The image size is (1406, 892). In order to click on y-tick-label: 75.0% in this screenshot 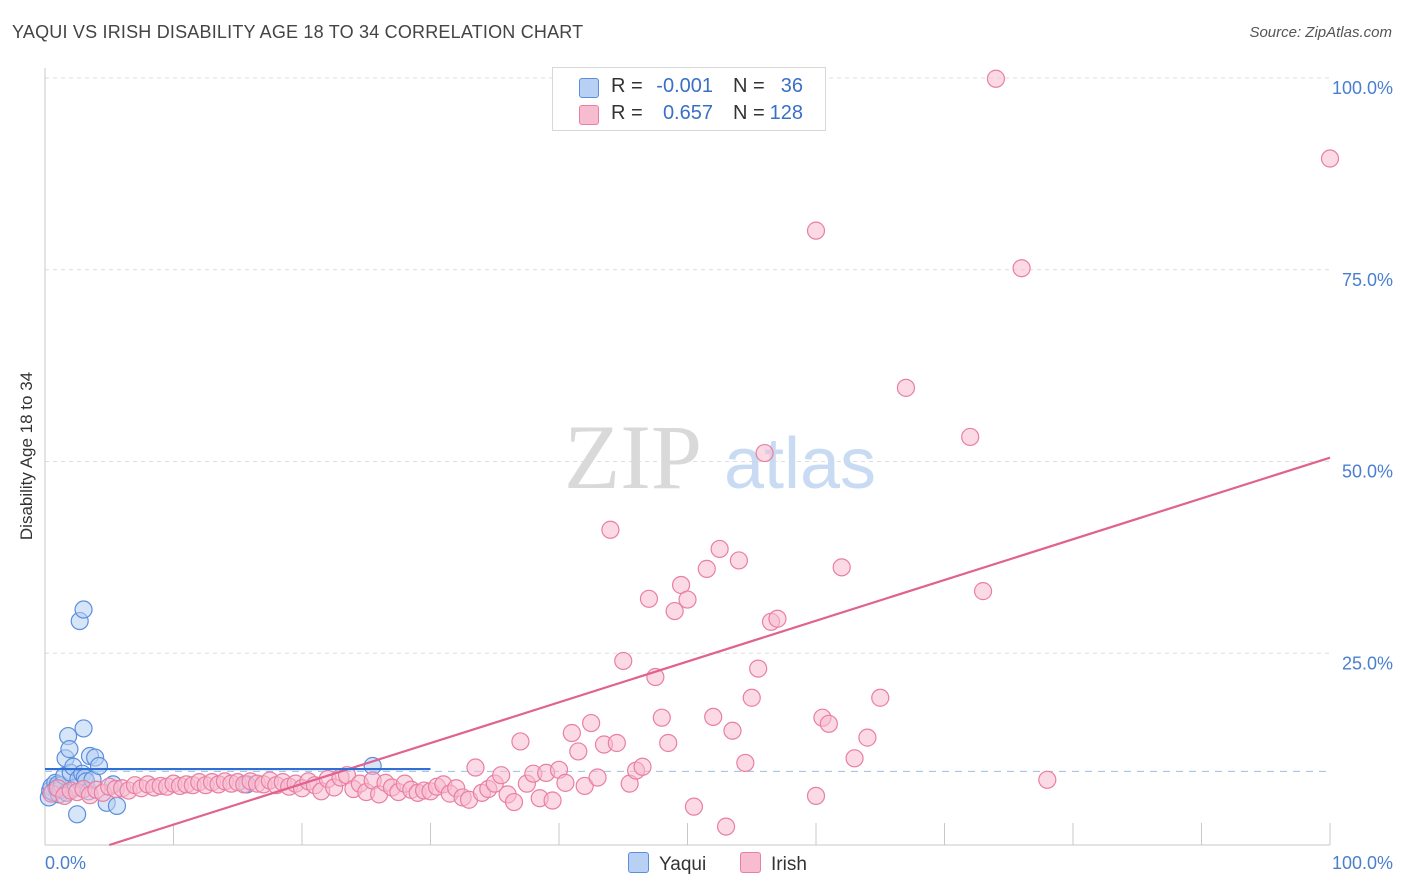, I will do `click(1367, 280)`.